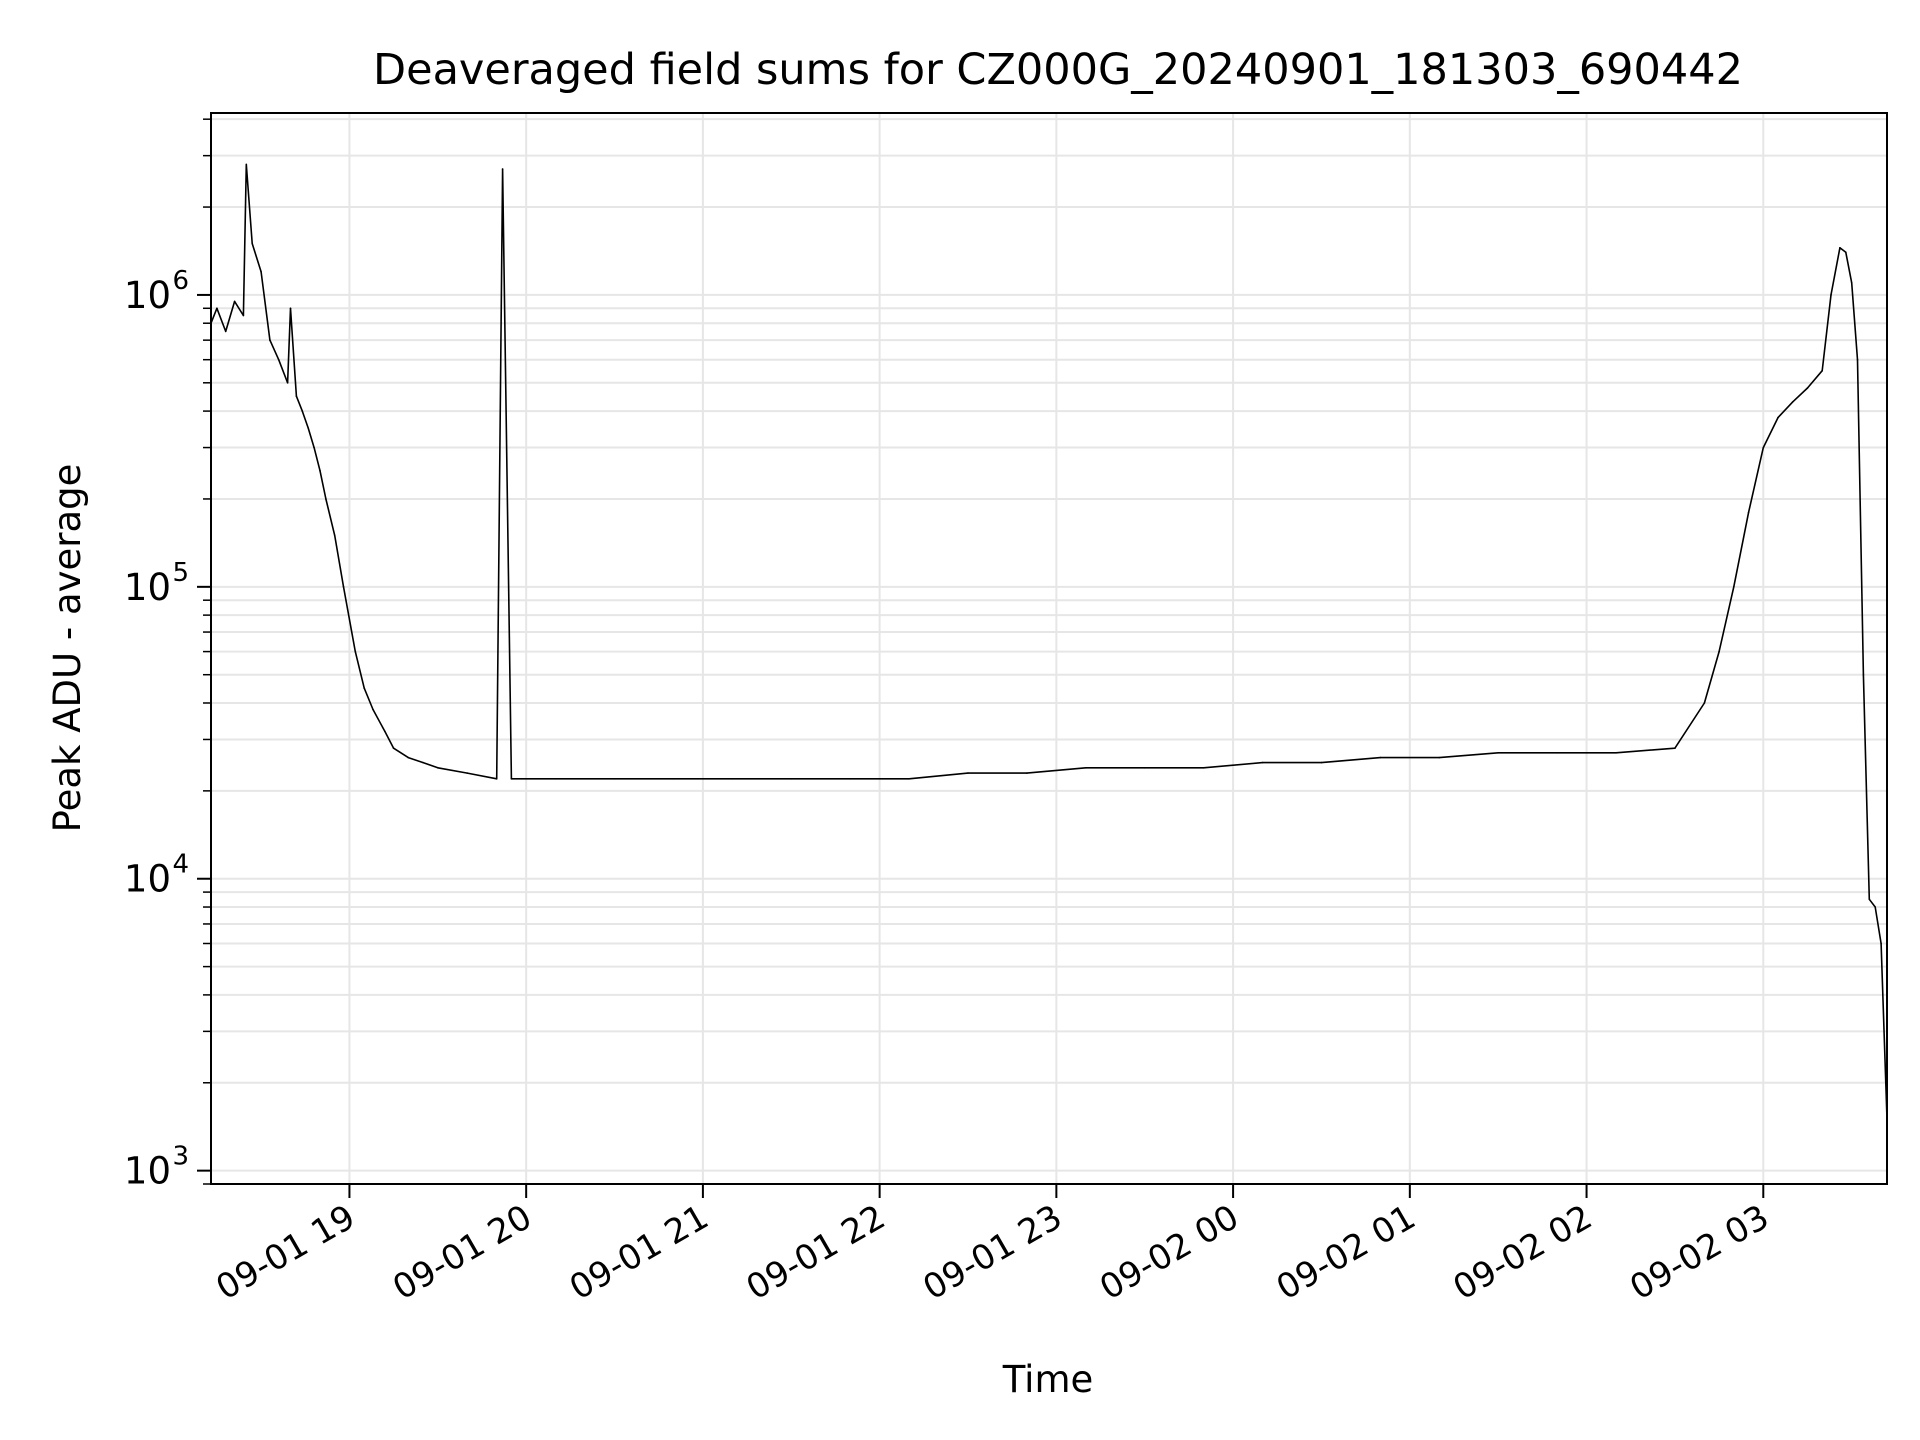 The height and width of the screenshot is (1440, 1920). Describe the element at coordinates (180, 281) in the screenshot. I see `y-tick-exponent: 6` at that location.